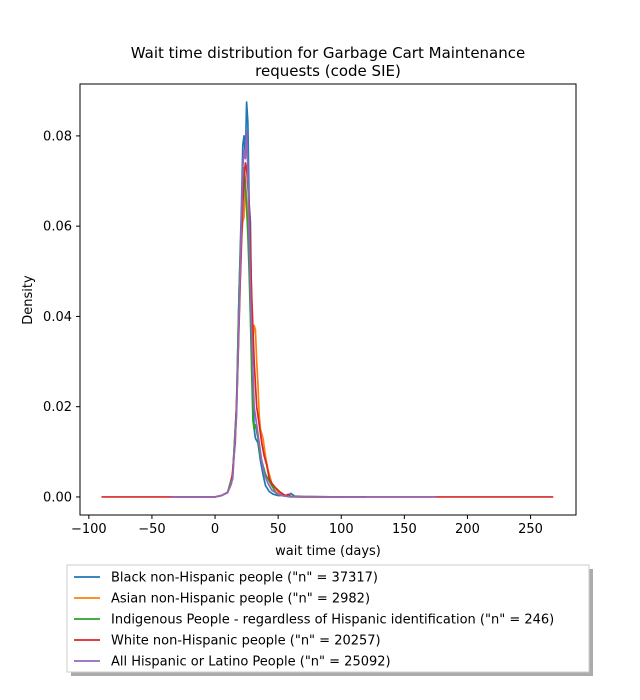  What do you see at coordinates (246, 641) in the screenshot?
I see `legend-label-4: White non-Hispanic people ("n" = 20257)` at bounding box center [246, 641].